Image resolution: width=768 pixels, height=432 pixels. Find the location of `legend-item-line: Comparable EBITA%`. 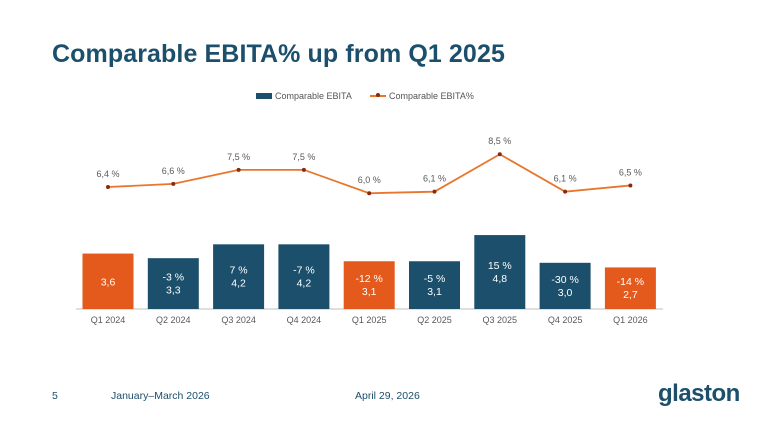

legend-item-line: Comparable EBITA% is located at coordinates (422, 96).